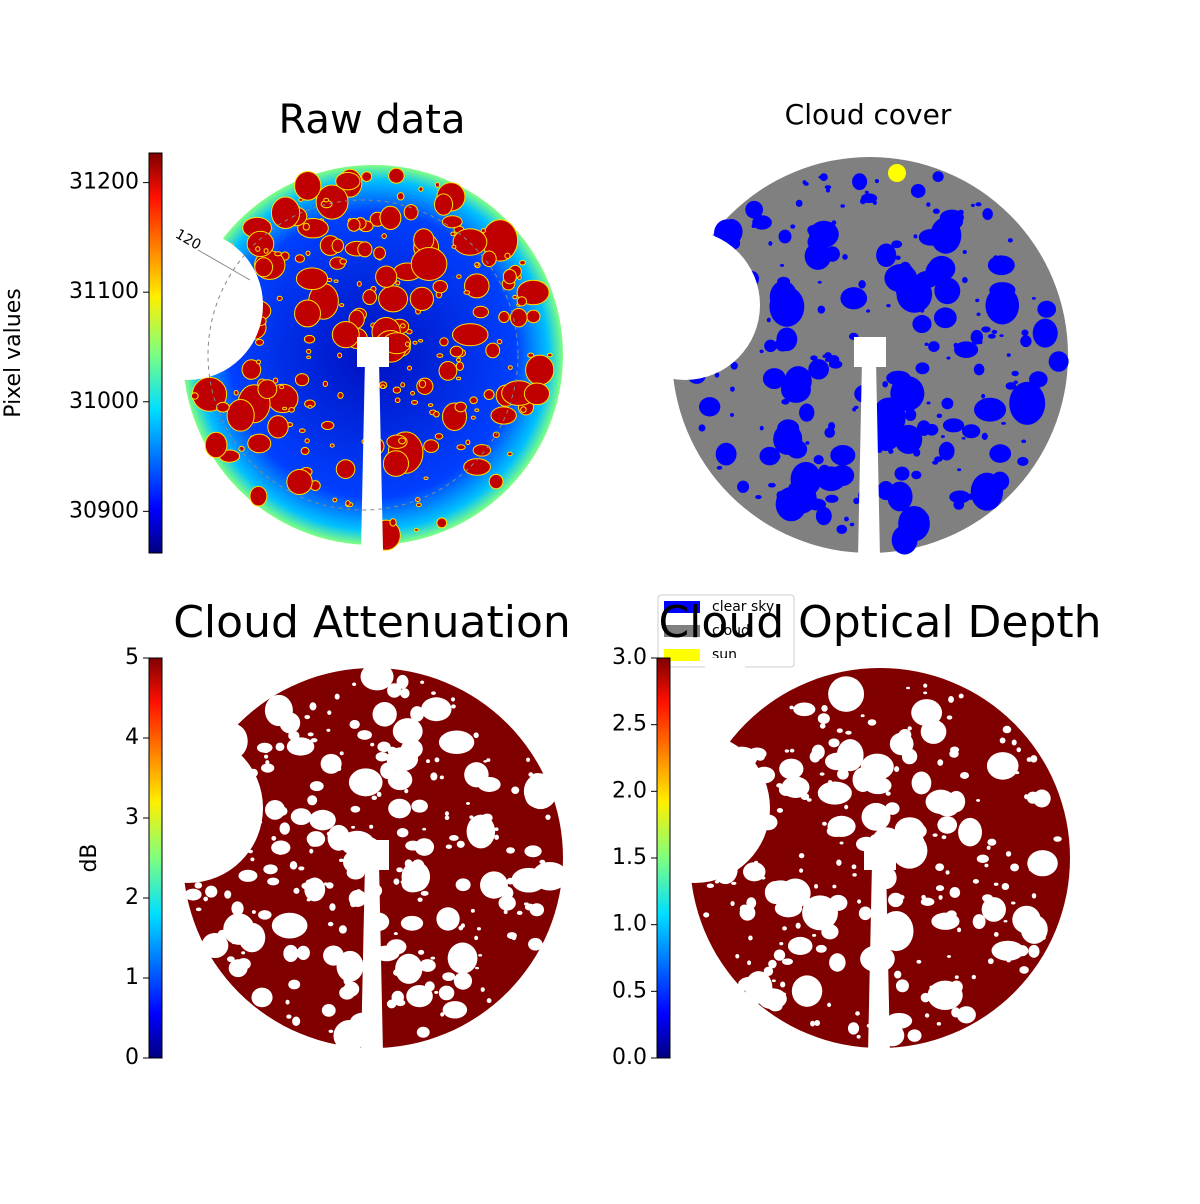  What do you see at coordinates (629, 990) in the screenshot?
I see `tick-label: 0.5` at bounding box center [629, 990].